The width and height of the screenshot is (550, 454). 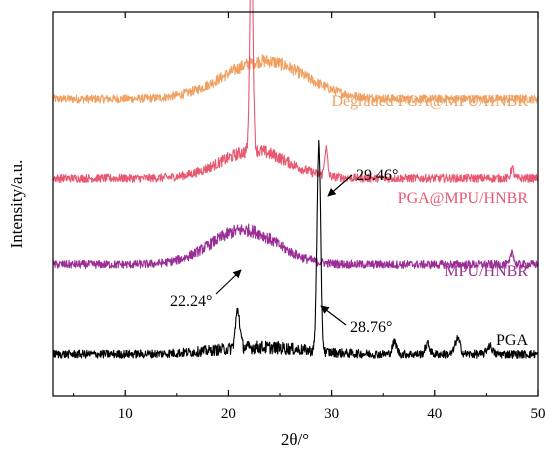 I want to click on series-label-2: MPU/HNBR, so click(x=486, y=271).